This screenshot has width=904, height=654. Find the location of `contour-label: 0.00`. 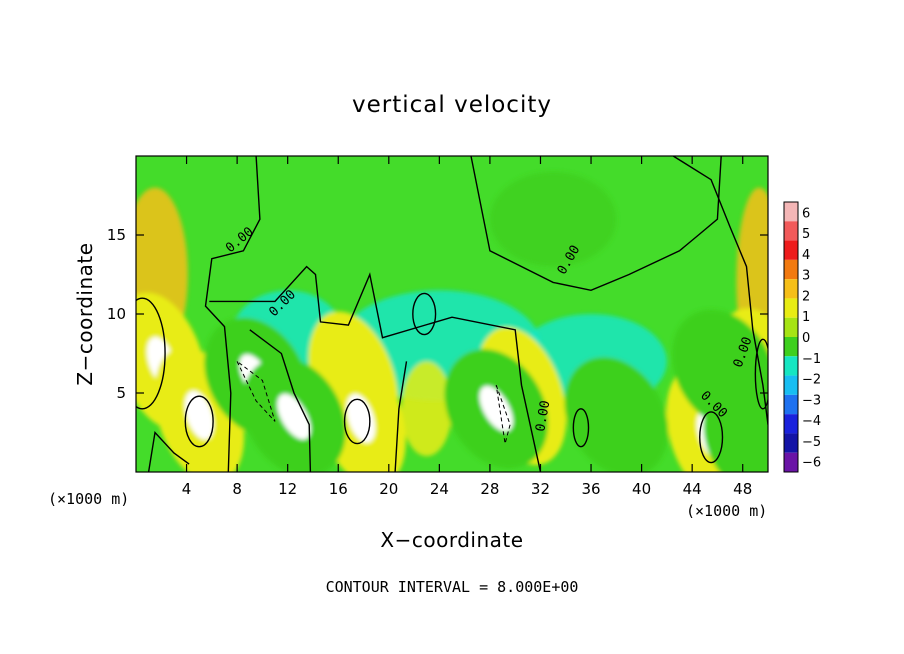

contour-label: 0.00 is located at coordinates (543, 415).